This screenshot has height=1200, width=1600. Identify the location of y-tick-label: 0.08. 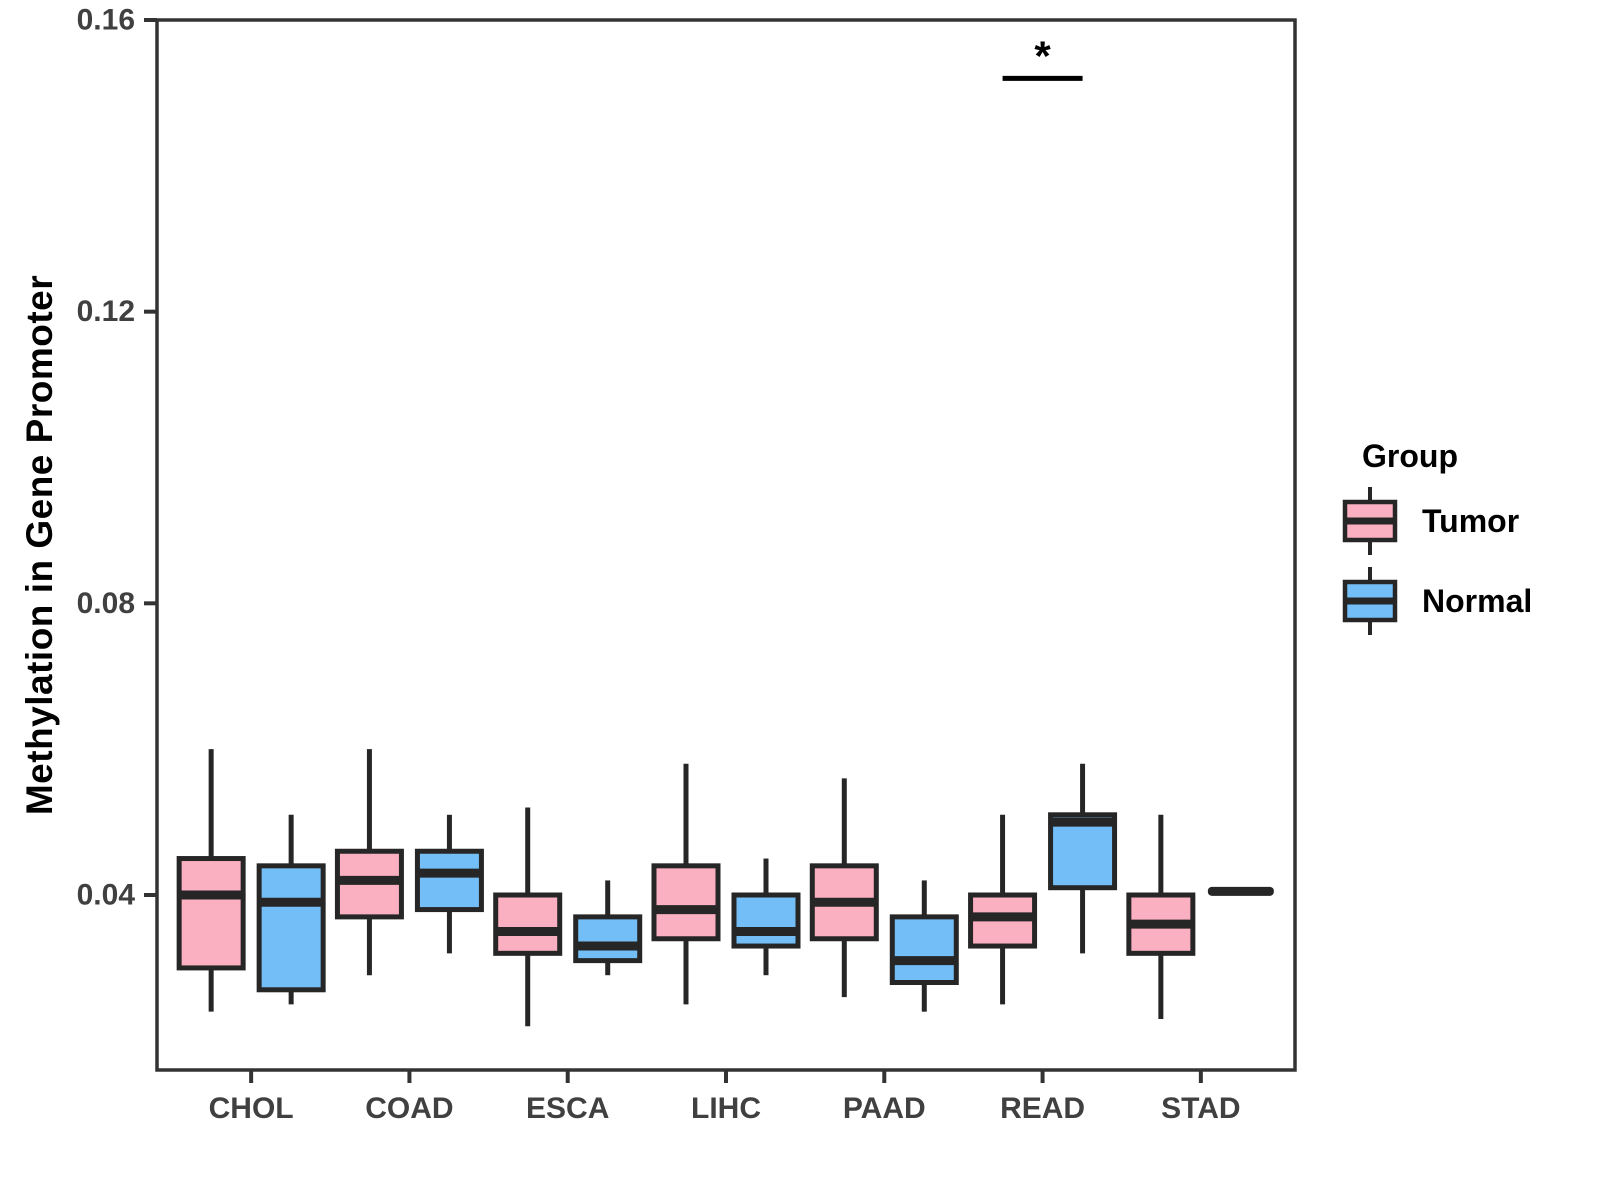
(106, 603).